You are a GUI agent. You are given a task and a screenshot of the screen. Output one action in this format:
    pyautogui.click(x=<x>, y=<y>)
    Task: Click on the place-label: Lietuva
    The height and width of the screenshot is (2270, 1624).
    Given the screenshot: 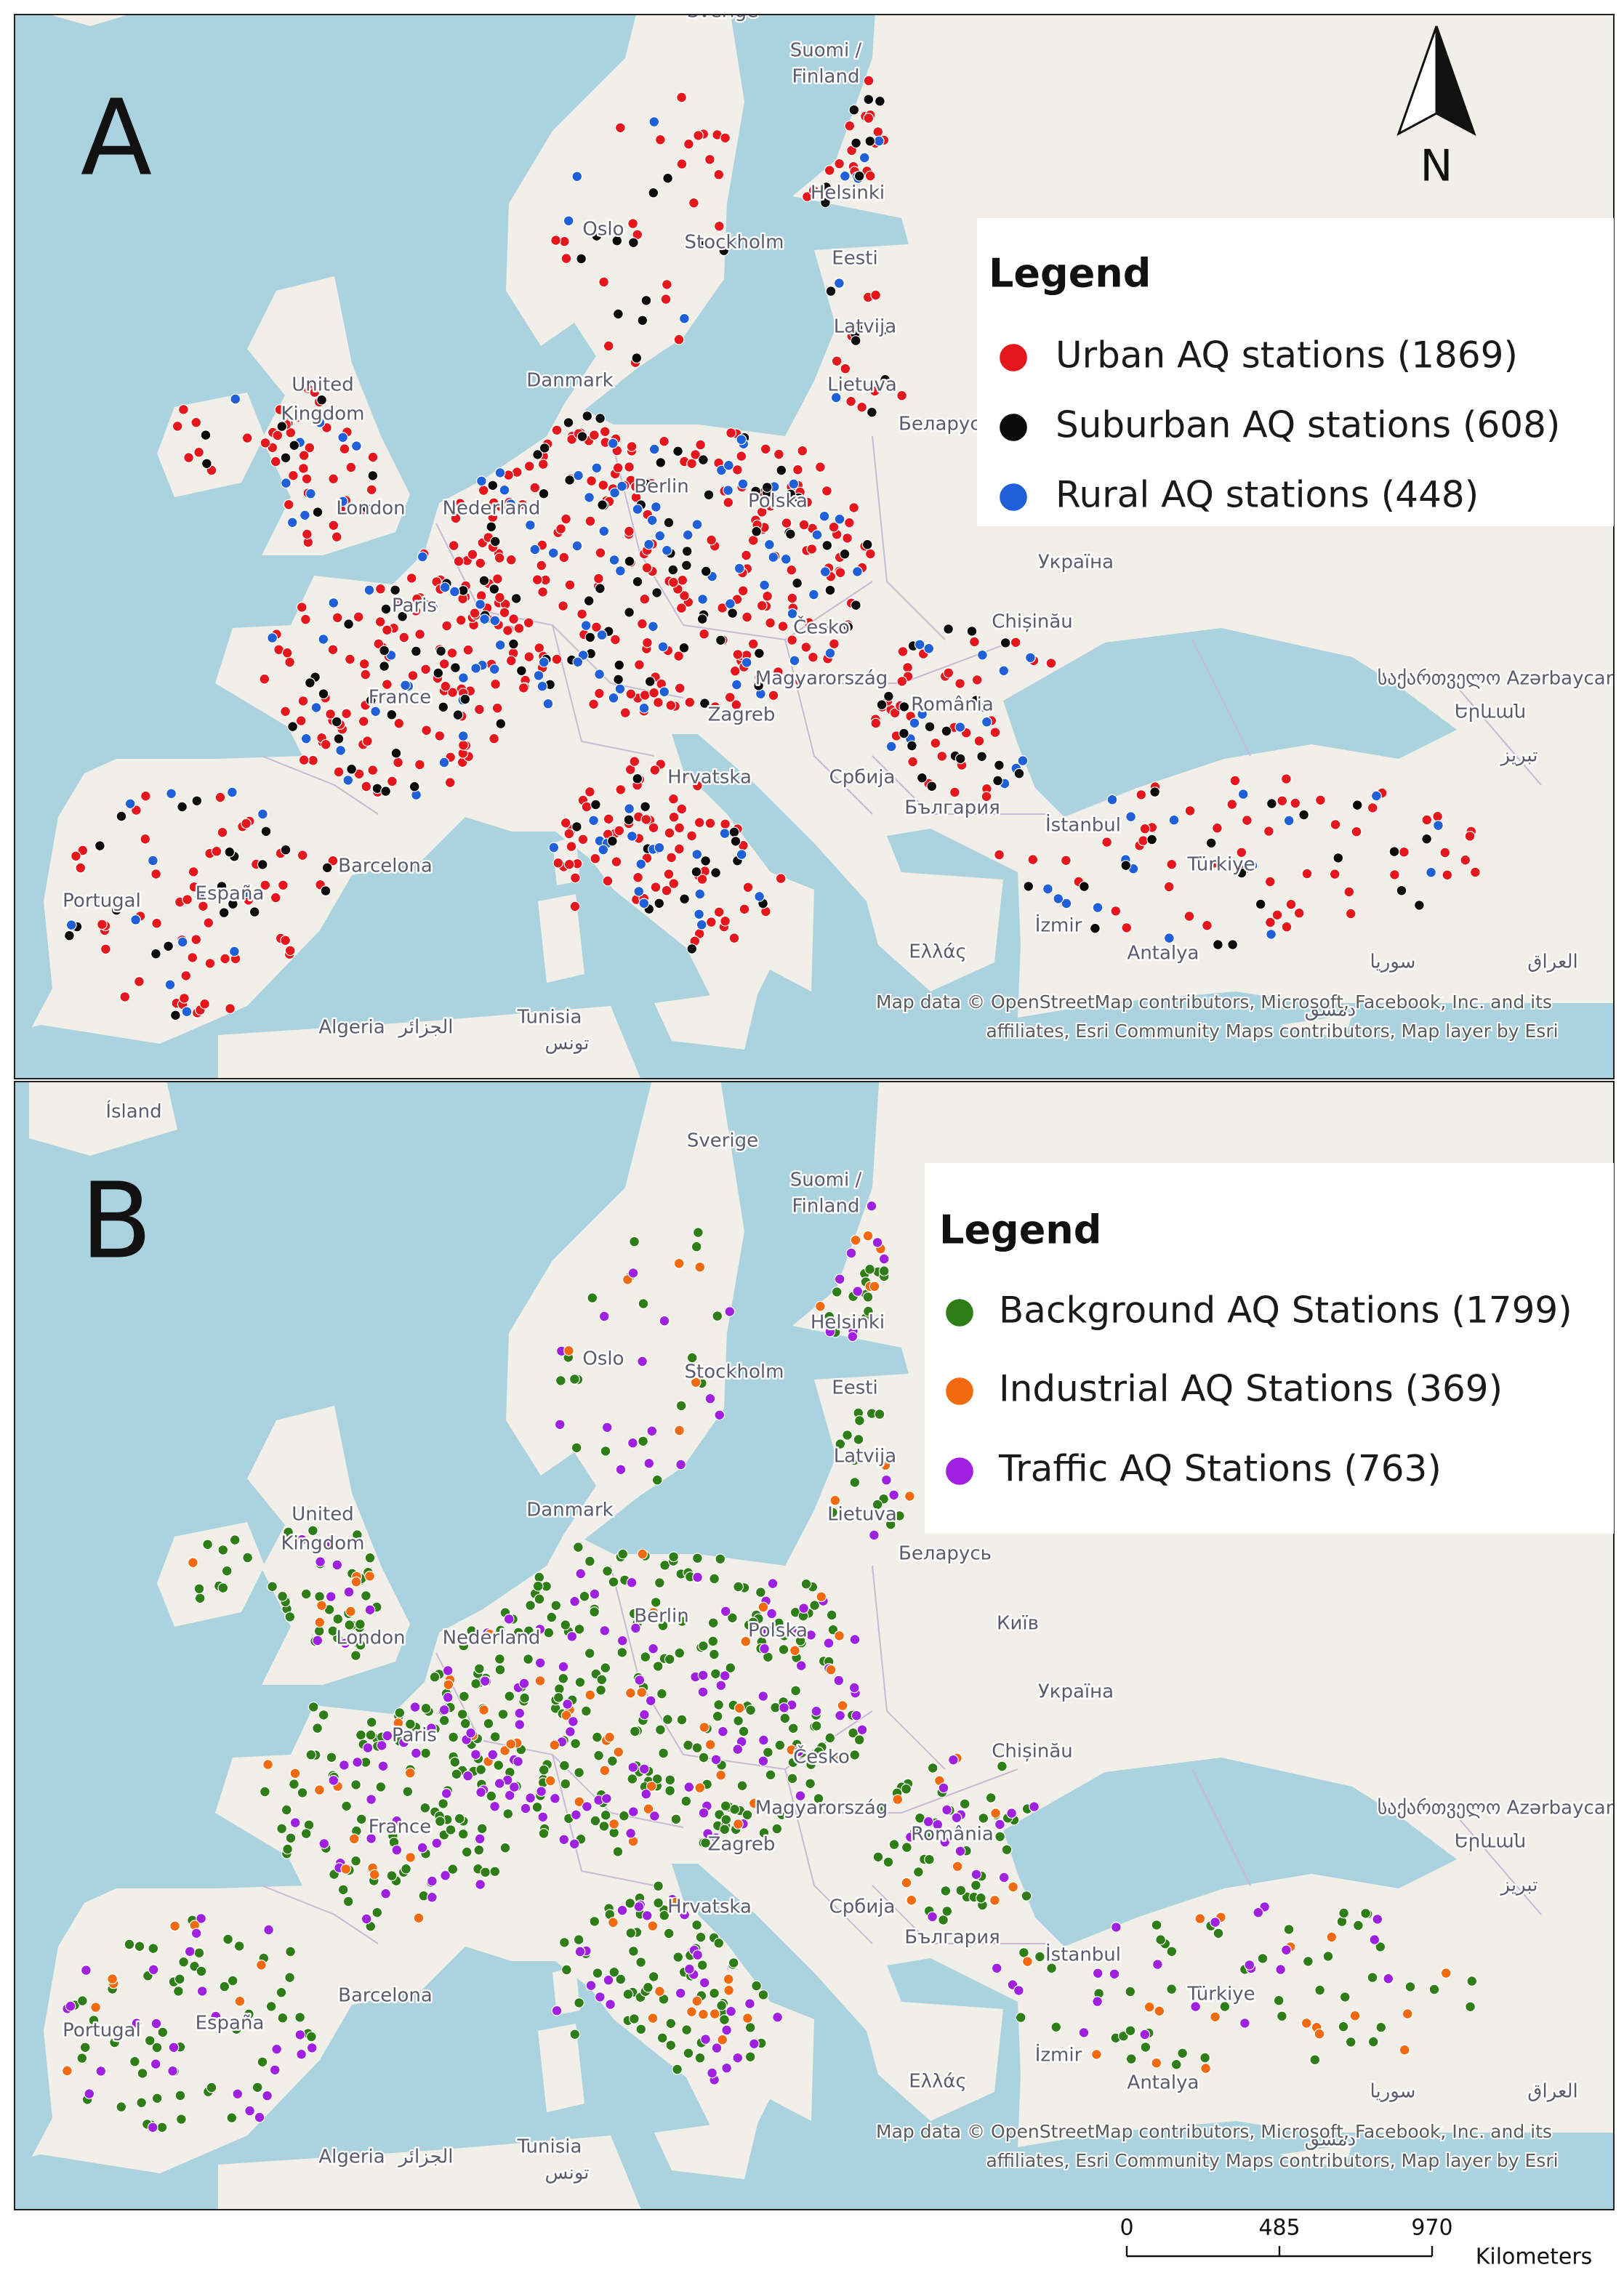 What is the action you would take?
    pyautogui.click(x=862, y=385)
    